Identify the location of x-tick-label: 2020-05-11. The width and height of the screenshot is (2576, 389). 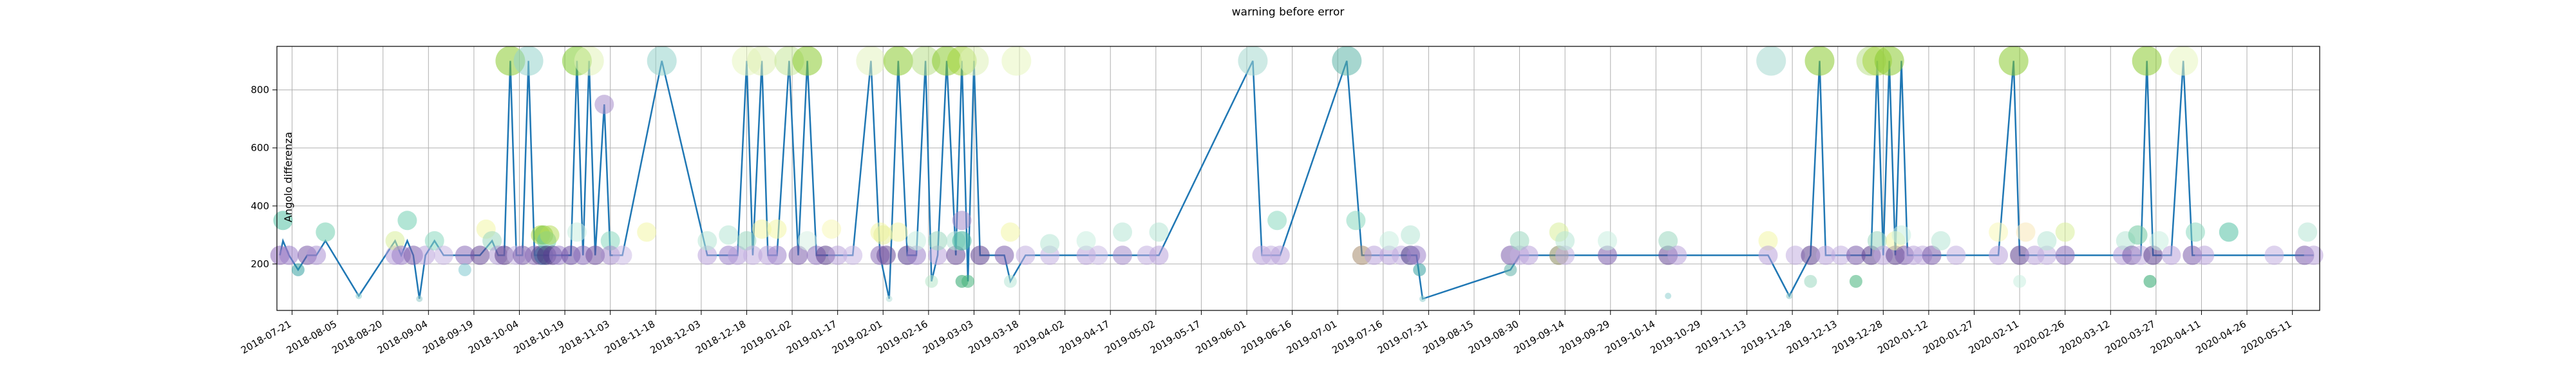
(2266, 337).